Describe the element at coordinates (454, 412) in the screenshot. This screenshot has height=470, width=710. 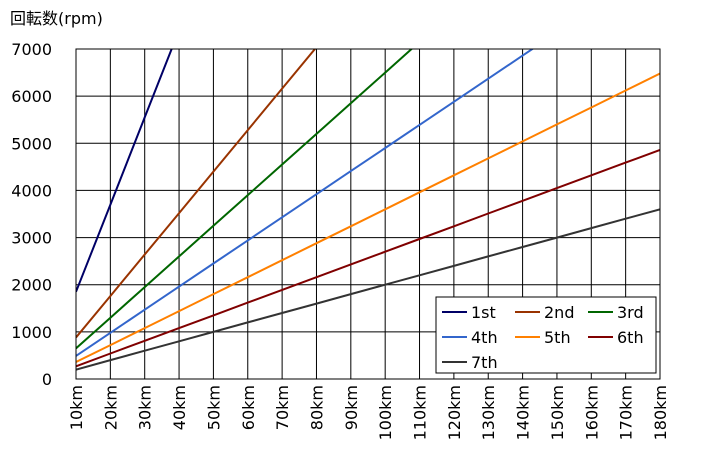
I see `x-tick-label: 120km` at that location.